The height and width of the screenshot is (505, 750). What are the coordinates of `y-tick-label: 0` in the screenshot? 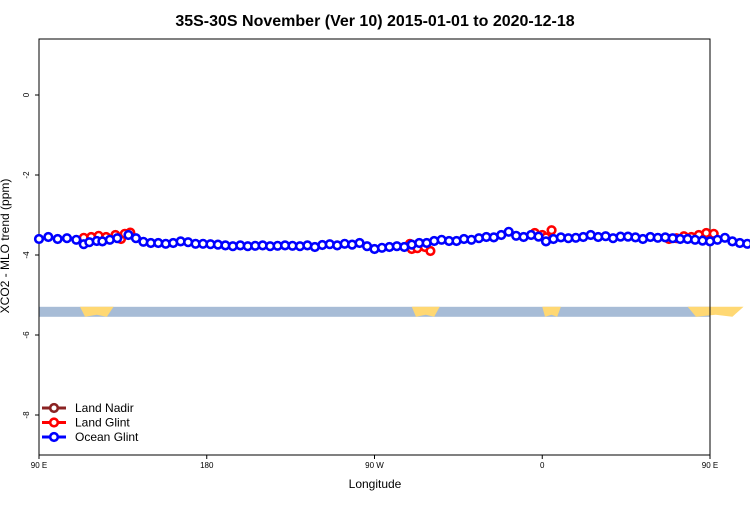 It's located at (26, 94).